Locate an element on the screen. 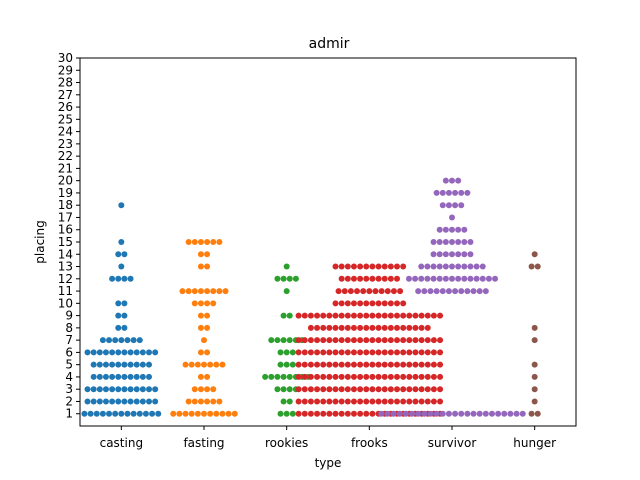 This screenshot has height=480, width=640. y-tick-label: 26 is located at coordinates (65, 107).